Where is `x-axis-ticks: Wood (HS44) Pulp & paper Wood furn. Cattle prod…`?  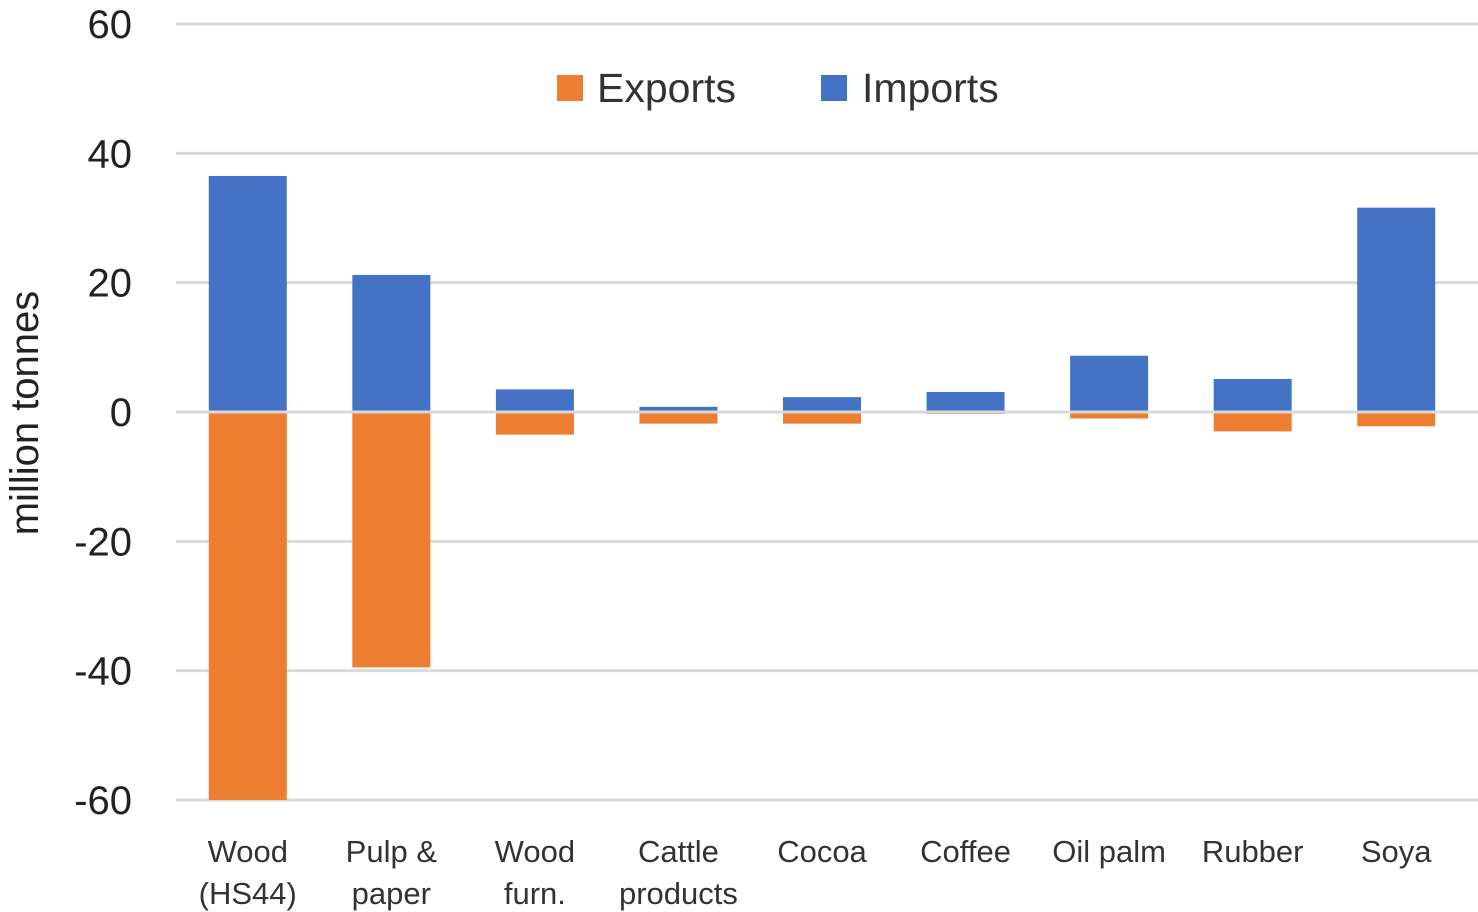 x-axis-ticks: Wood (HS44) Pulp & paper Wood furn. Cattle prod… is located at coordinates (816, 872).